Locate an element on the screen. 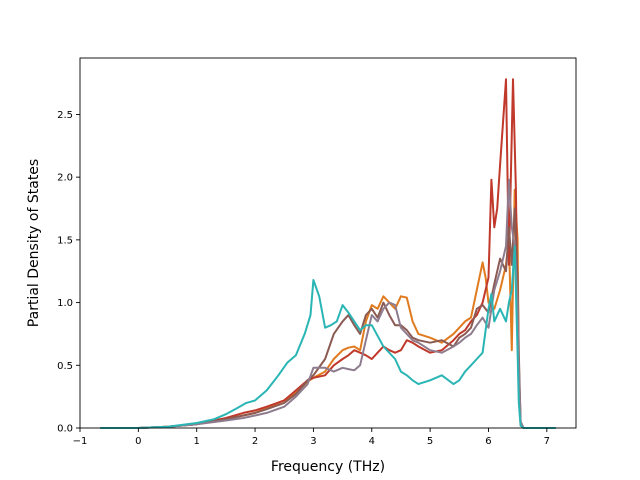  x-tick-label: 2 is located at coordinates (255, 441).